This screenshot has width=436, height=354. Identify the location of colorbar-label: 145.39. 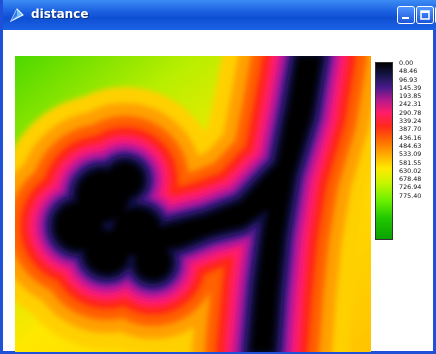
(410, 87).